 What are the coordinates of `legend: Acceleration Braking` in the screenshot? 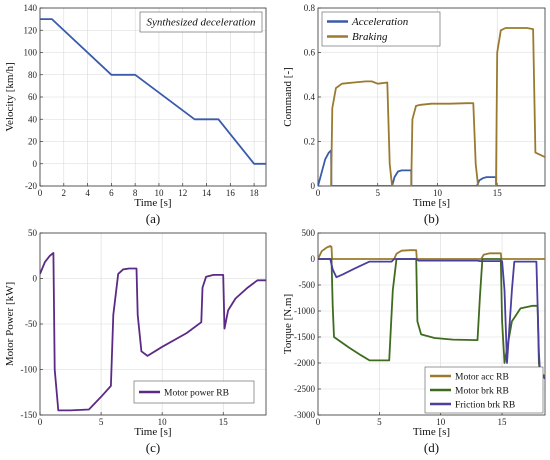 It's located at (381, 29).